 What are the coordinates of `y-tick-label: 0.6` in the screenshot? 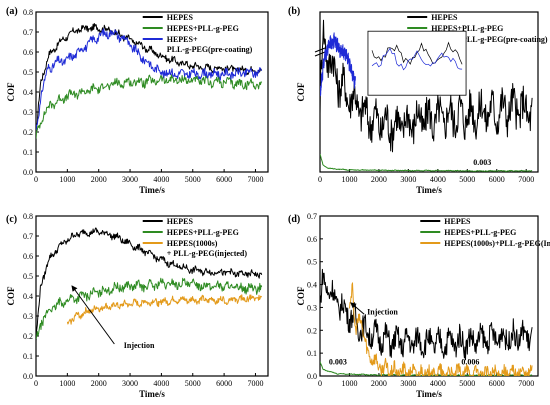 It's located at (312, 239).